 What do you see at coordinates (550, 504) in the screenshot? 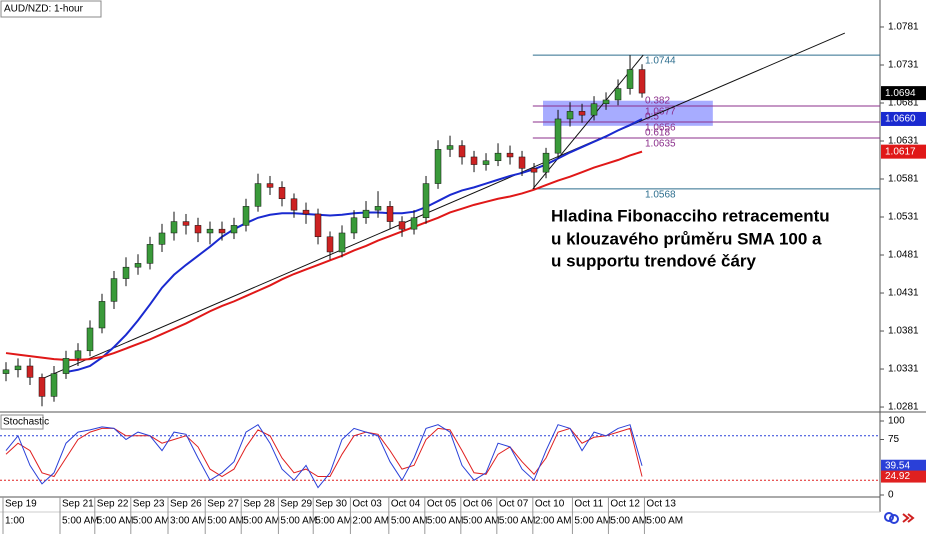
I see `x-tick-label: Oct 10` at bounding box center [550, 504].